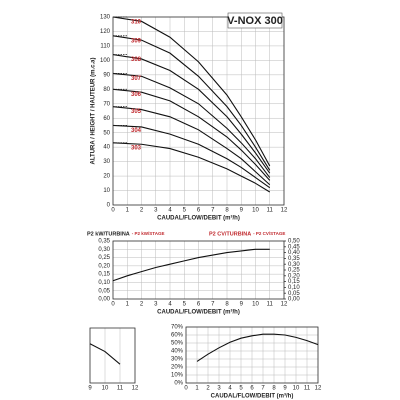 This screenshot has width=400, height=400. I want to click on y-tick-label: 10%, so click(177, 376).